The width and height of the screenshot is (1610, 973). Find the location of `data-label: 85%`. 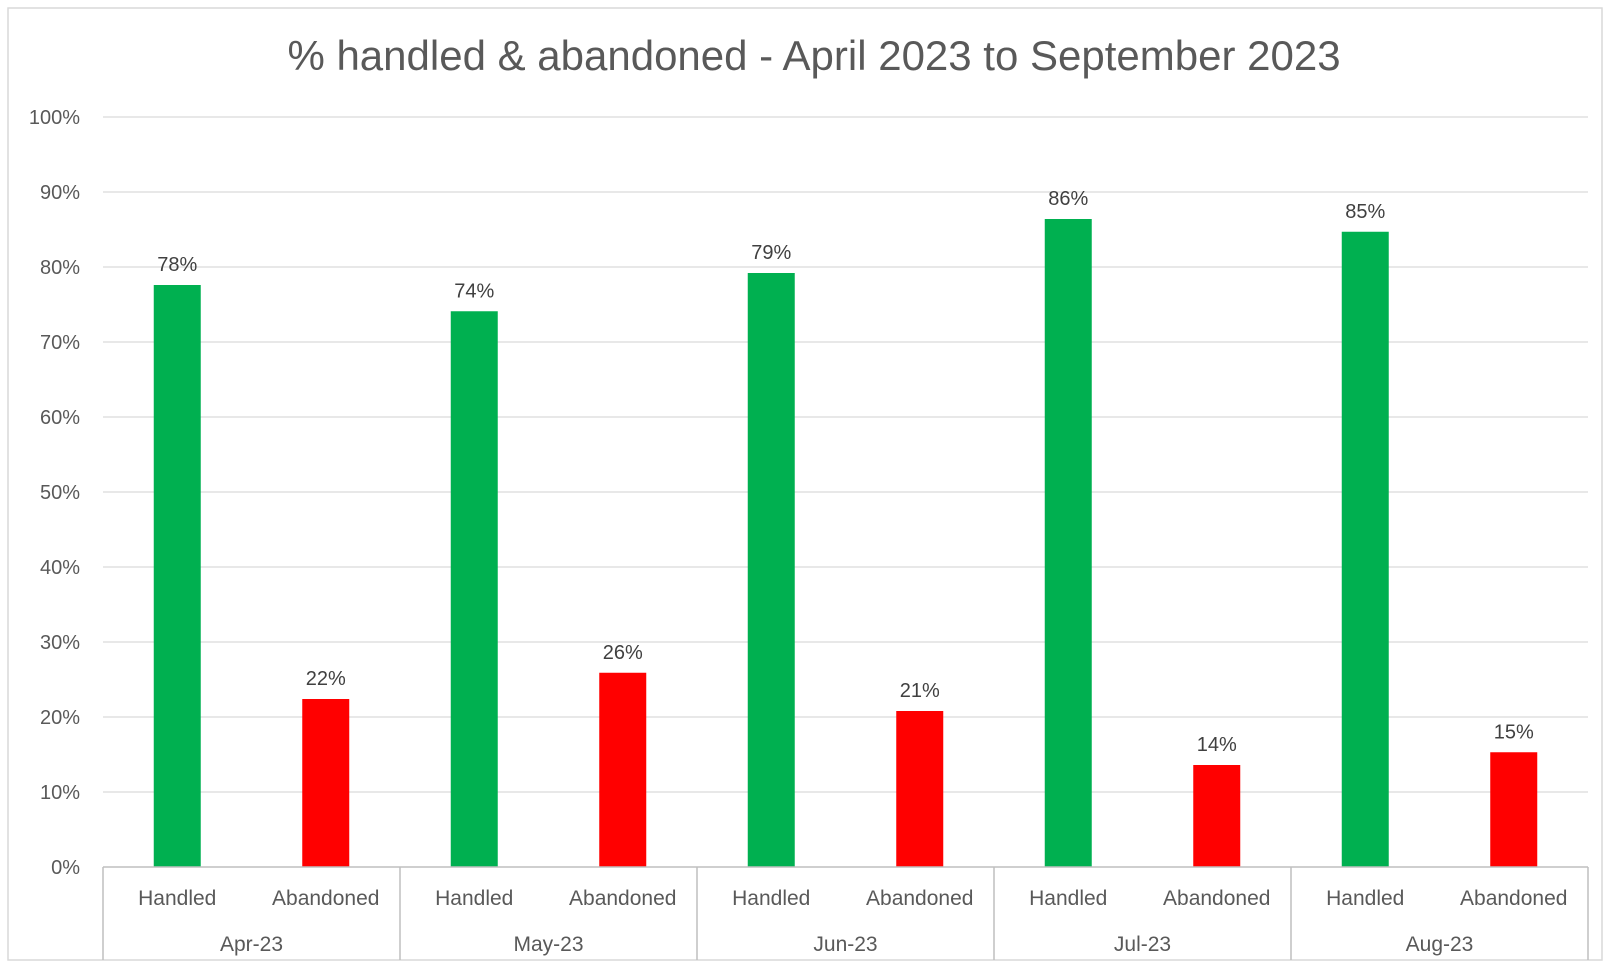

data-label: 85% is located at coordinates (1365, 212).